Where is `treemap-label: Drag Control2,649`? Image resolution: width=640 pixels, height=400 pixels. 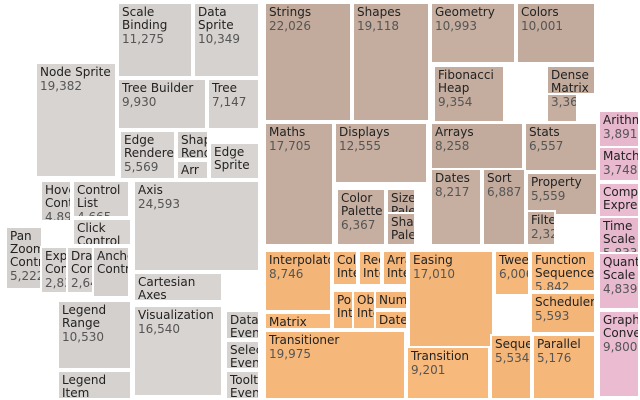
treemap-label: Drag Control2,649 is located at coordinates (82, 269).